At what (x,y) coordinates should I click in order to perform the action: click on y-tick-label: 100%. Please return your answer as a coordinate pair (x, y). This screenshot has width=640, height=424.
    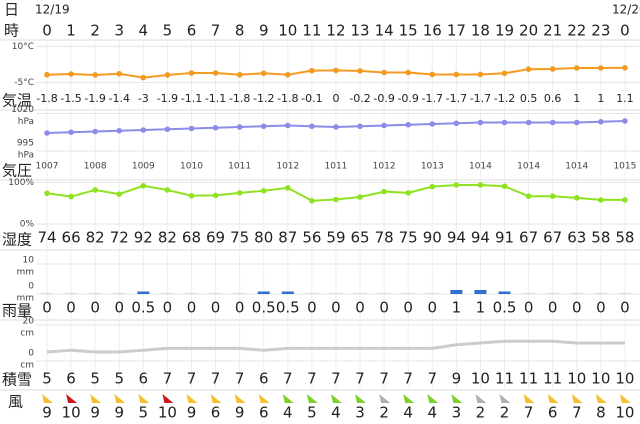
    Looking at the image, I should click on (21, 183).